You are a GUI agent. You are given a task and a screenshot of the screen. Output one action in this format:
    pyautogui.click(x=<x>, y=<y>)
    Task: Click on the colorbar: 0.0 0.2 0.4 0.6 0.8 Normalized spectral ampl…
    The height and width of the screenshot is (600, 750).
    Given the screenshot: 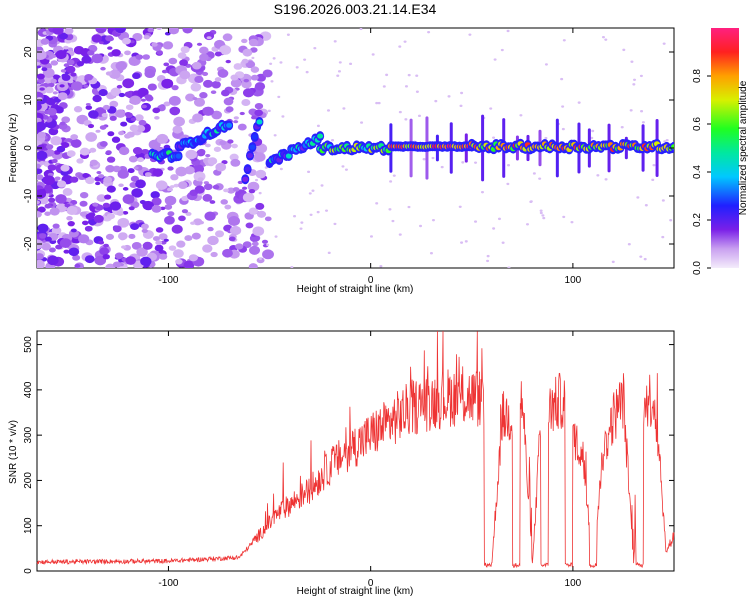 What is the action you would take?
    pyautogui.click(x=720, y=151)
    